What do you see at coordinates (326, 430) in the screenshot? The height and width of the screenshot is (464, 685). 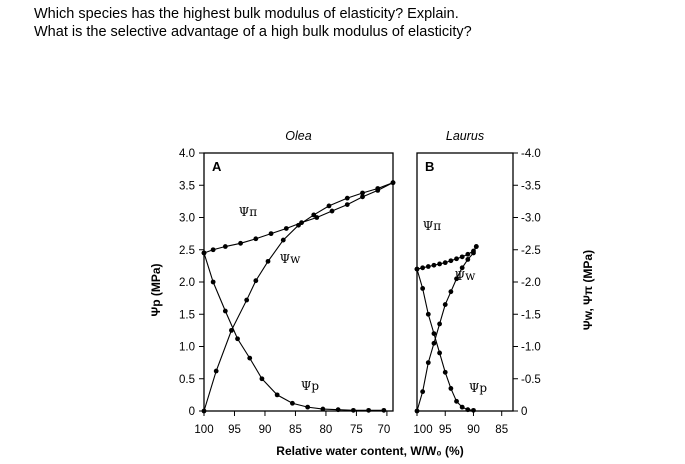 I see `x-tick-label: 80` at bounding box center [326, 430].